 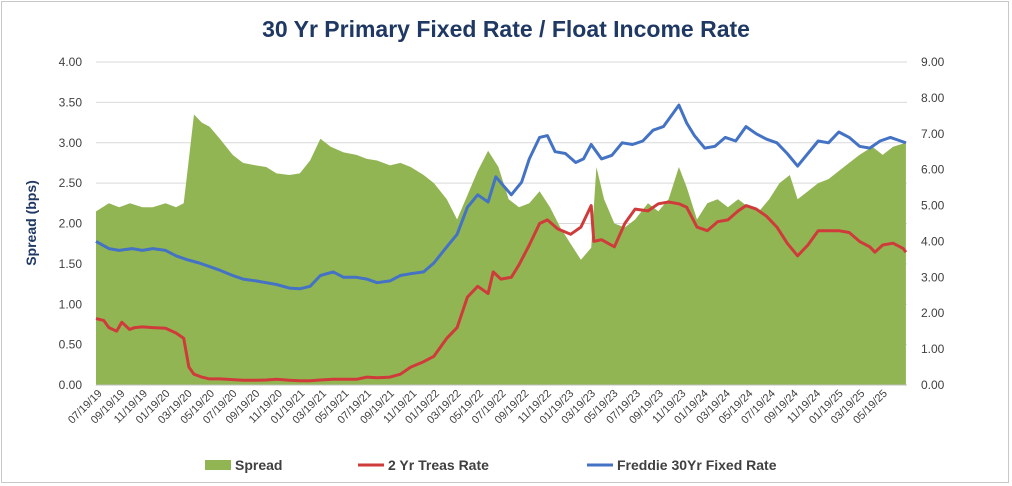 I want to click on y-tick-label: 2.00, so click(x=71, y=224).